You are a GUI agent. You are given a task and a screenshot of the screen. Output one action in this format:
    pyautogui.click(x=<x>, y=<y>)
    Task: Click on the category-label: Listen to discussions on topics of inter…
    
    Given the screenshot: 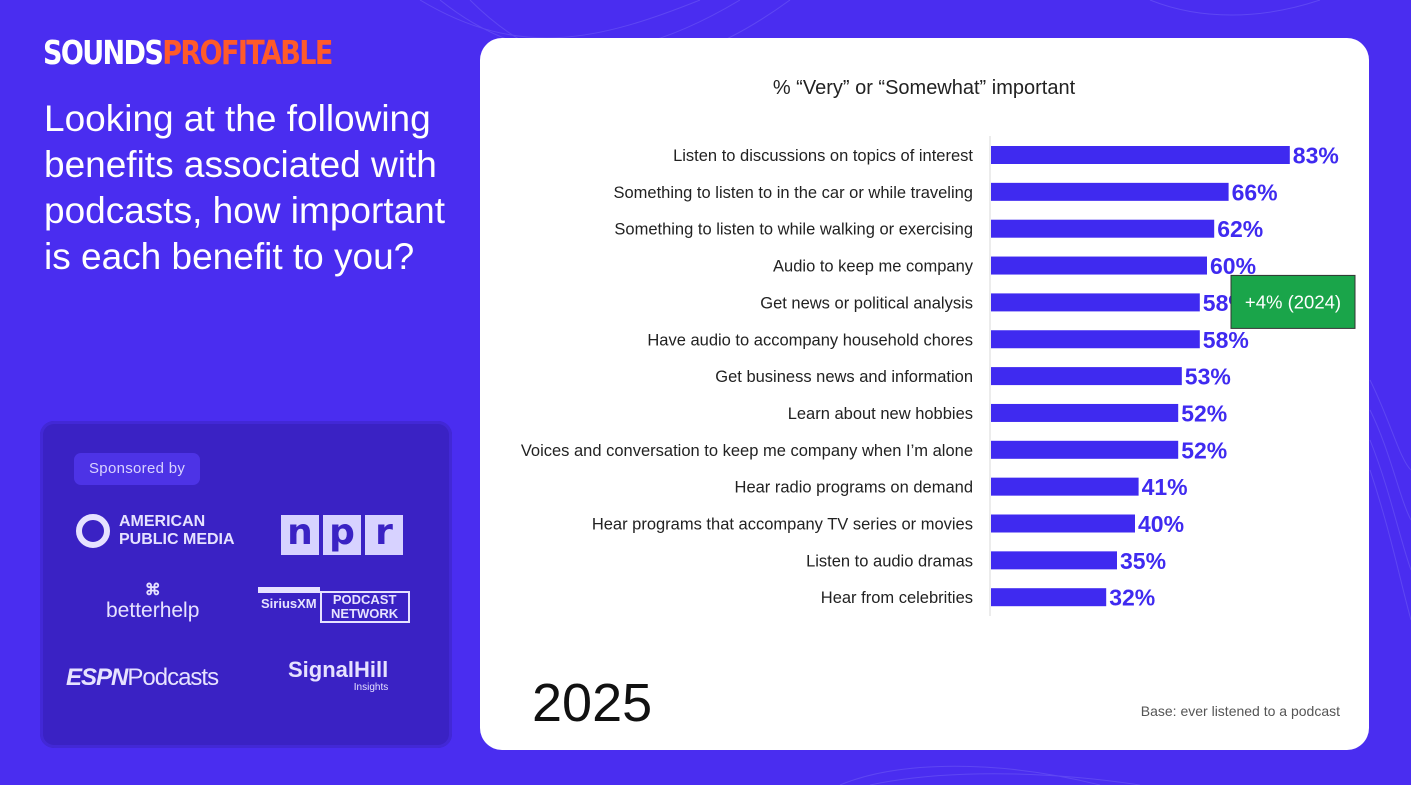 What is the action you would take?
    pyautogui.click(x=823, y=156)
    